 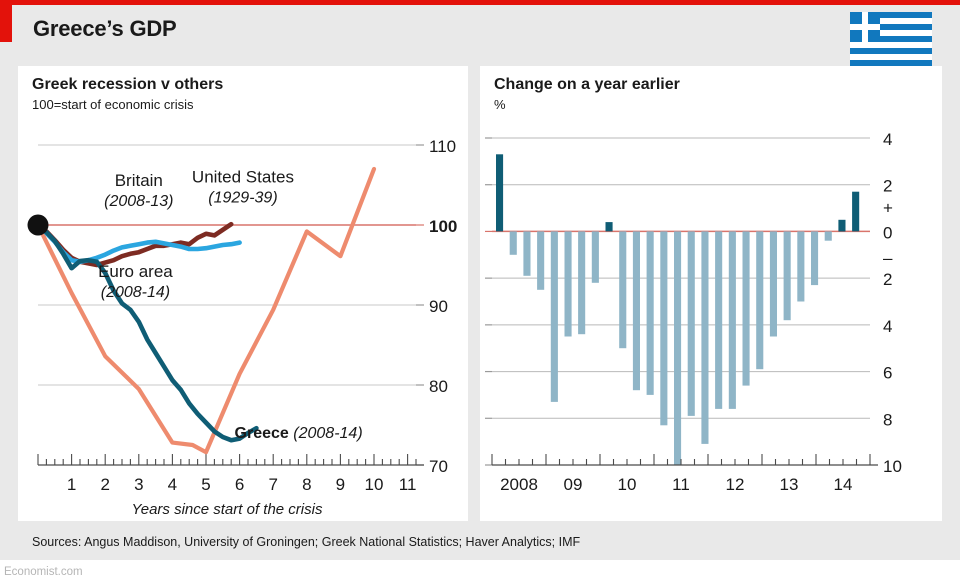 I want to click on greece-flag-icon, so click(x=891, y=39).